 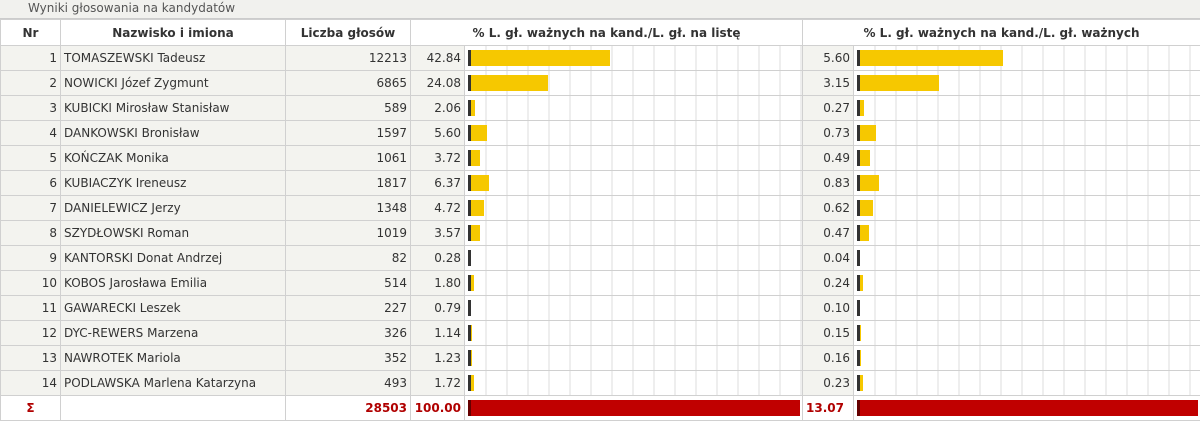 I want to click on pct-list: 3.72, so click(x=437, y=158).